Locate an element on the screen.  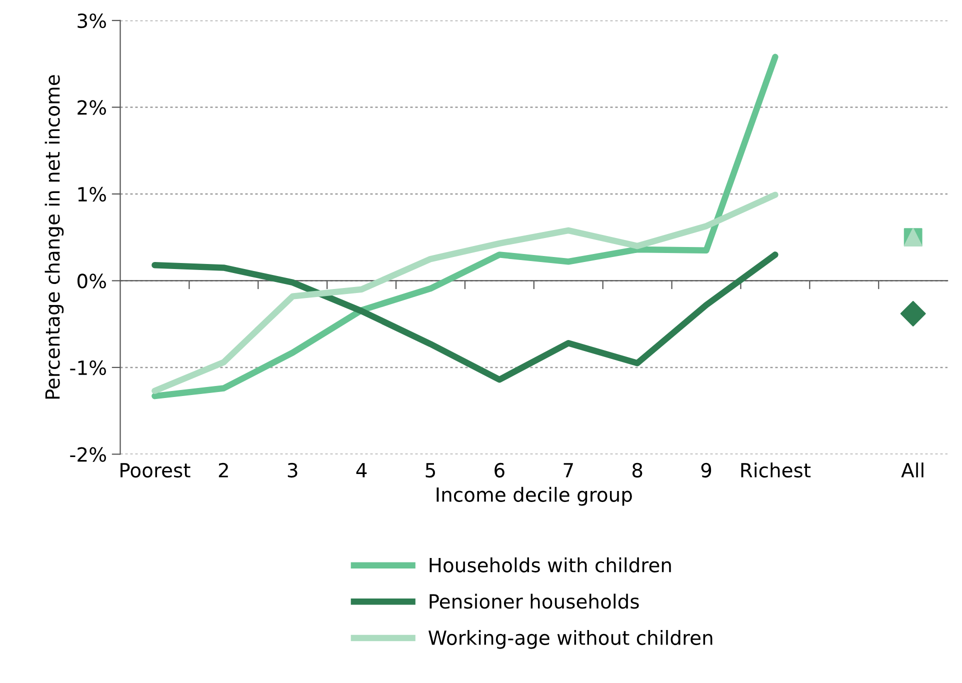
y-tick-label: 0% is located at coordinates (91, 281).